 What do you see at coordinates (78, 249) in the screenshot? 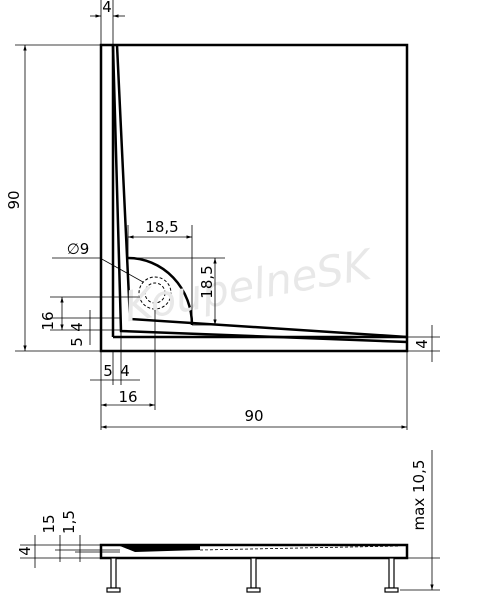
I see `dim-label: ∅9` at bounding box center [78, 249].